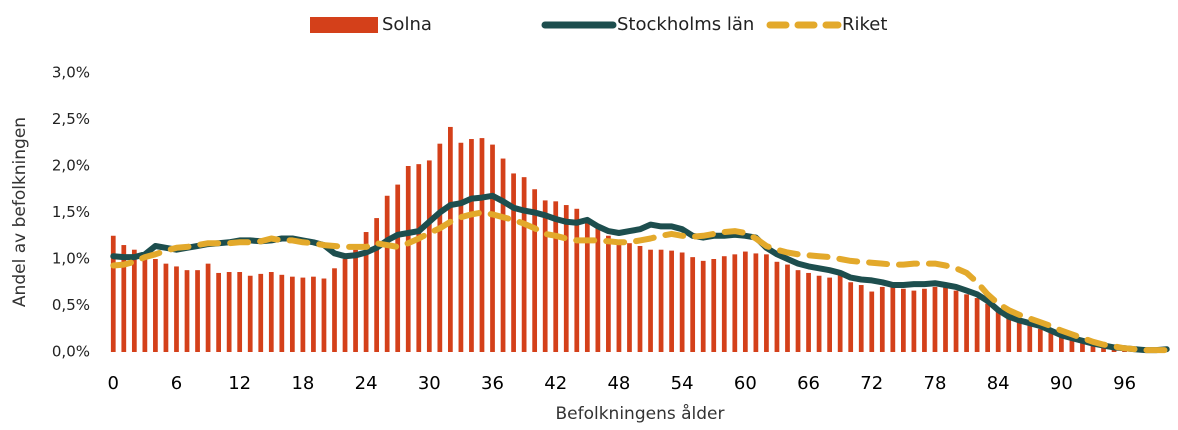  What do you see at coordinates (71, 73) in the screenshot?
I see `y-tick-label: 3,0%` at bounding box center [71, 73].